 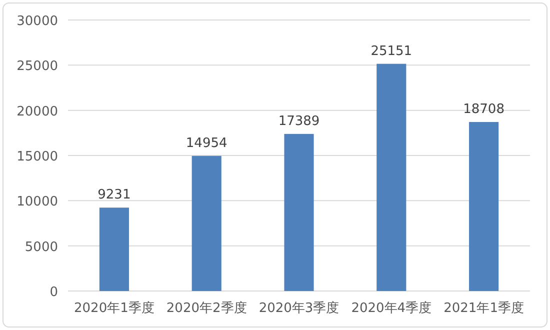 What do you see at coordinates (391, 51) in the screenshot?
I see `data-label: 25151` at bounding box center [391, 51].